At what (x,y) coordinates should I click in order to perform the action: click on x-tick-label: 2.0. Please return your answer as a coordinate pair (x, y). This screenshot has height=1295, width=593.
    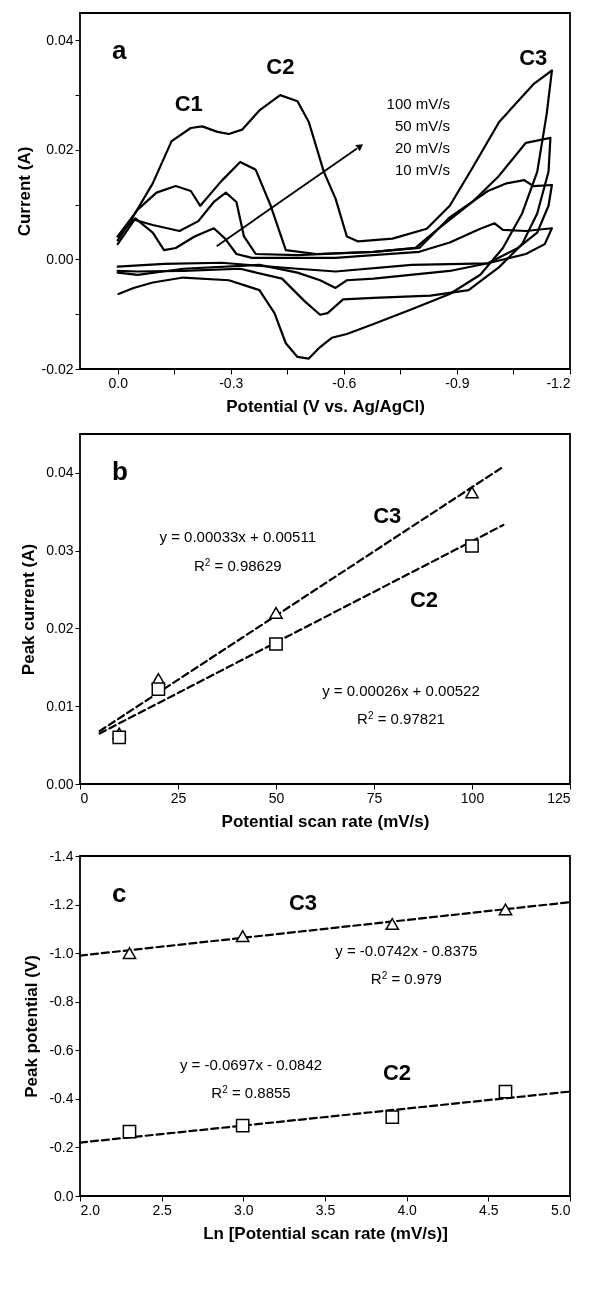
    Looking at the image, I should click on (90, 1209).